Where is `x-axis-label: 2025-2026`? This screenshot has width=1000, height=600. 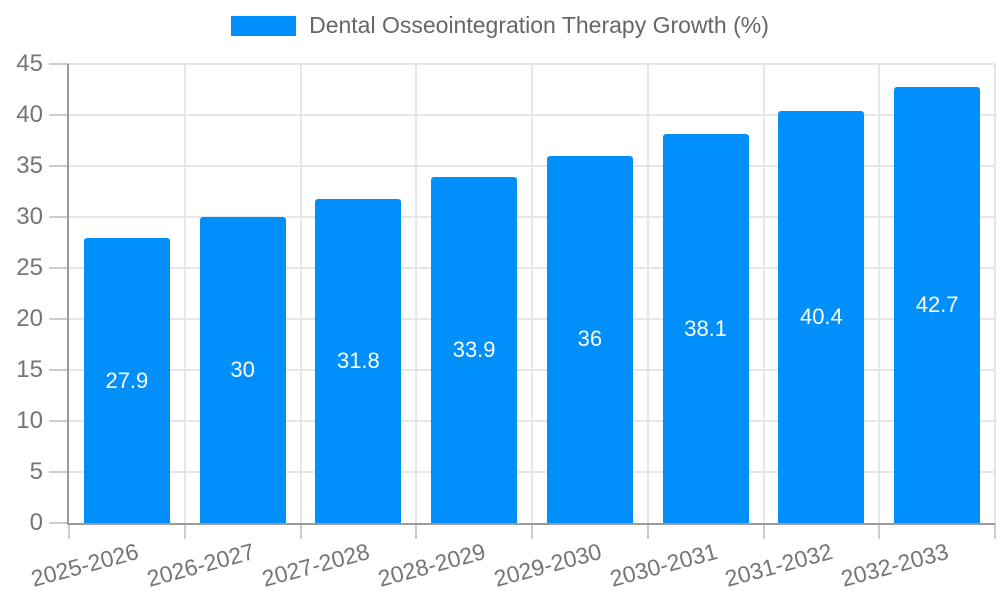 x-axis-label: 2025-2026 is located at coordinates (85, 565).